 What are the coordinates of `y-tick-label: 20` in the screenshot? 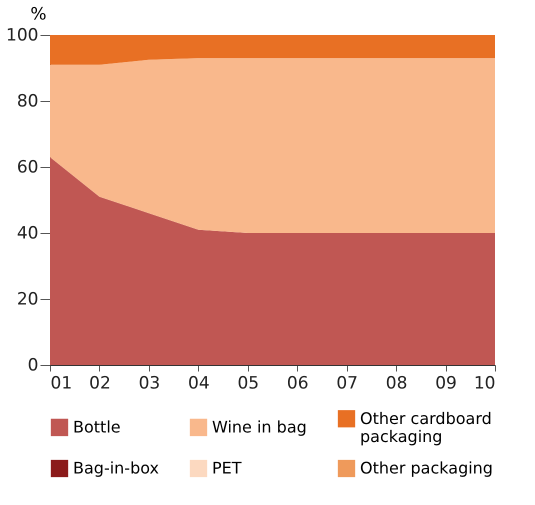 It's located at (27, 300).